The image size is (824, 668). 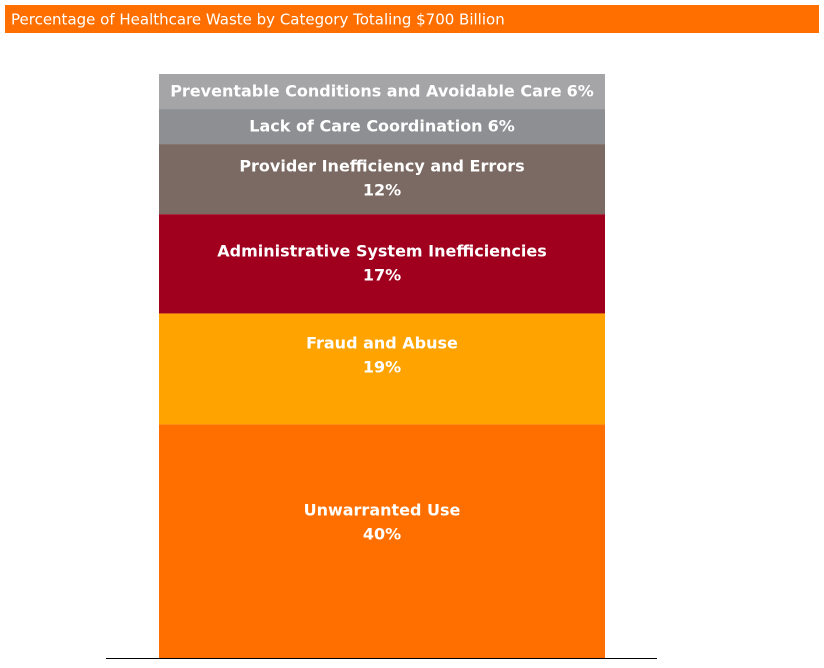 What do you see at coordinates (382, 510) in the screenshot?
I see `segment-name: Unwarranted Use` at bounding box center [382, 510].